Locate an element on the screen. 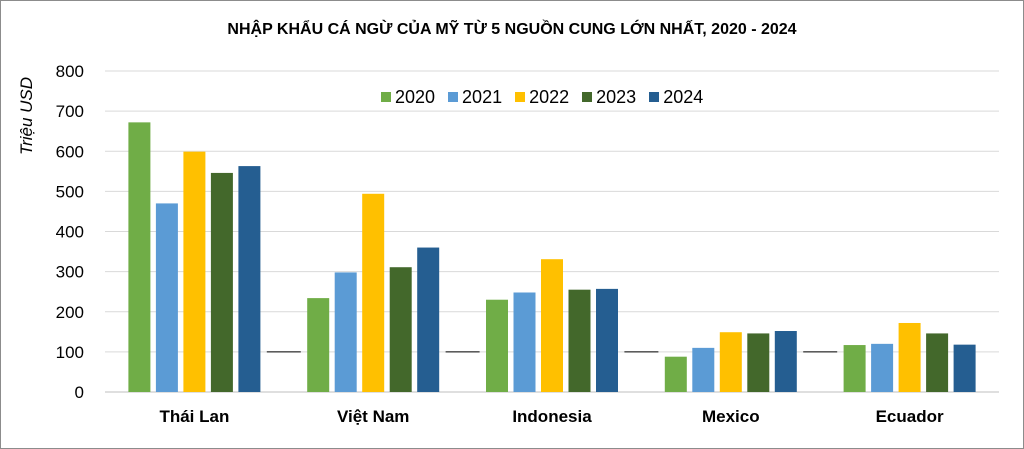  x-category-label: Mexico is located at coordinates (731, 416).